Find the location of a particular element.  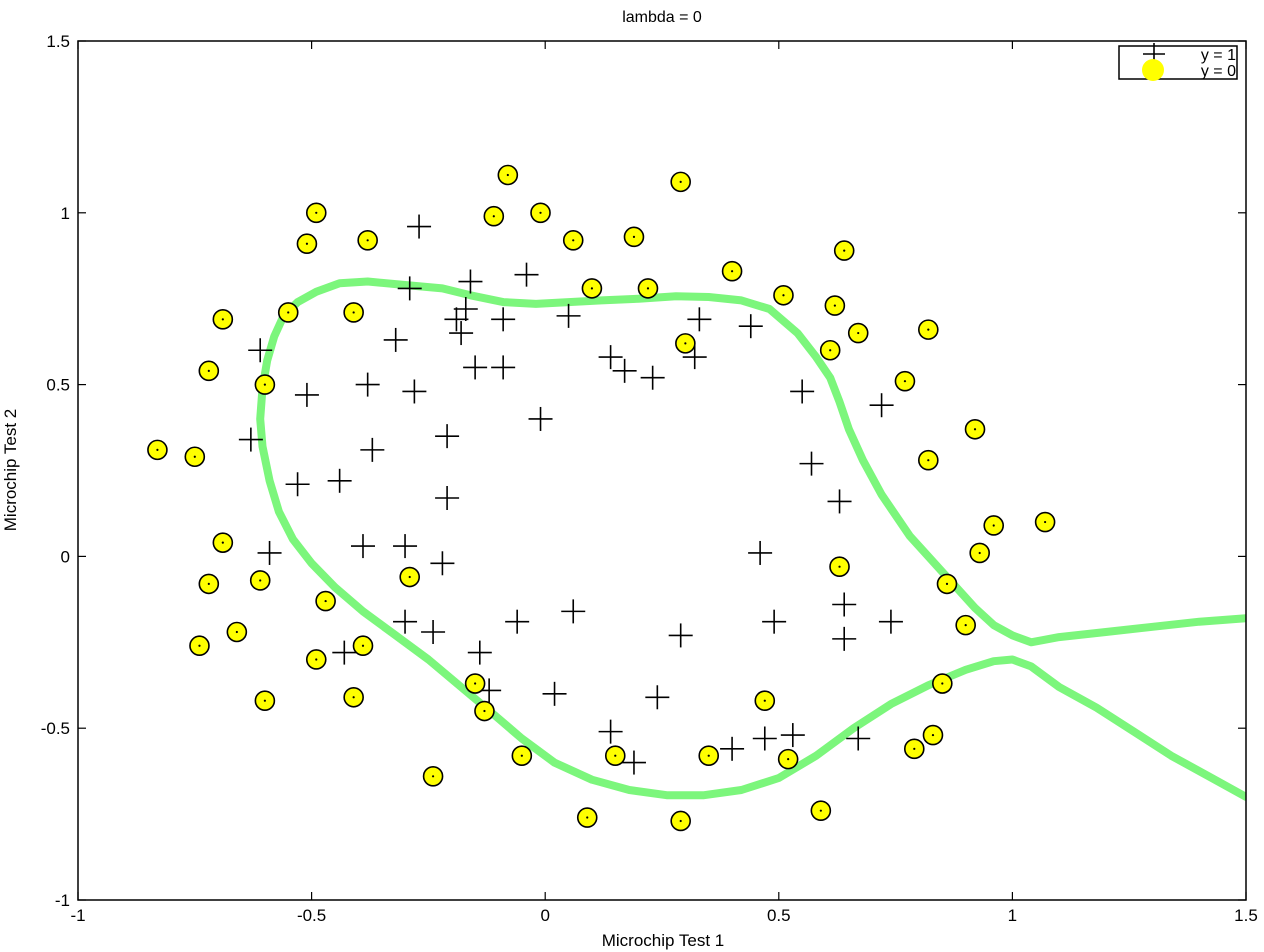

y-tick-label: -1 is located at coordinates (62, 900).